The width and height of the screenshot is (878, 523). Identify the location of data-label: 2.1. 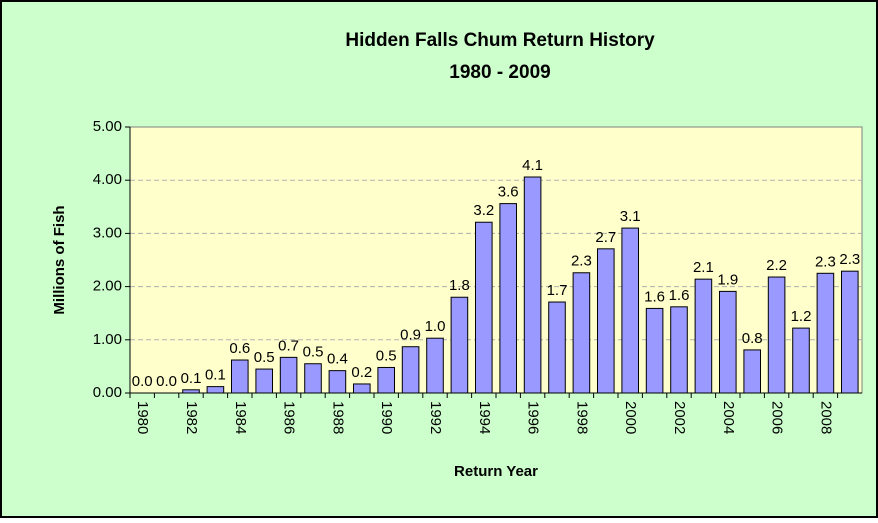
(703, 267).